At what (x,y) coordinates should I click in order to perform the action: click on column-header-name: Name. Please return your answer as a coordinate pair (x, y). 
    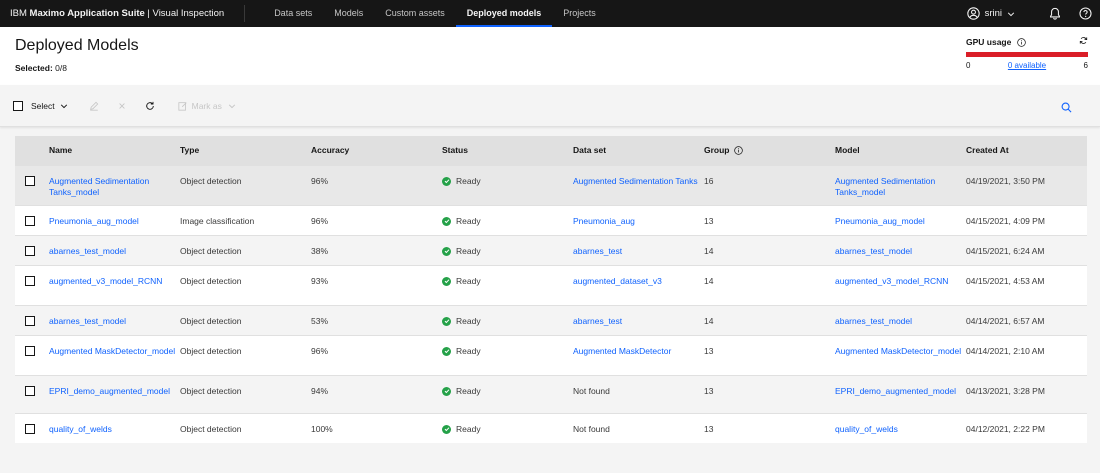
    Looking at the image, I should click on (114, 150).